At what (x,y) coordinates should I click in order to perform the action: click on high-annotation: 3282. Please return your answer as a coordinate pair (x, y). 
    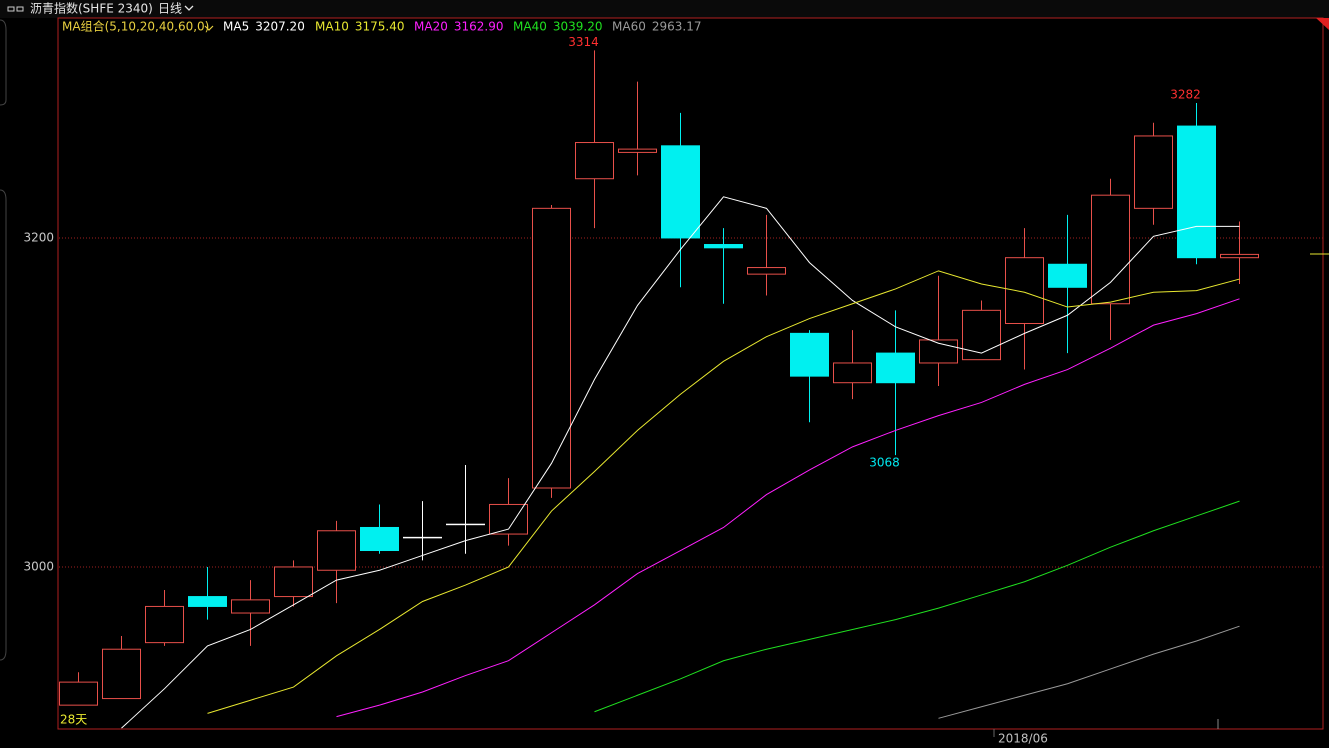
    Looking at the image, I should click on (1185, 95).